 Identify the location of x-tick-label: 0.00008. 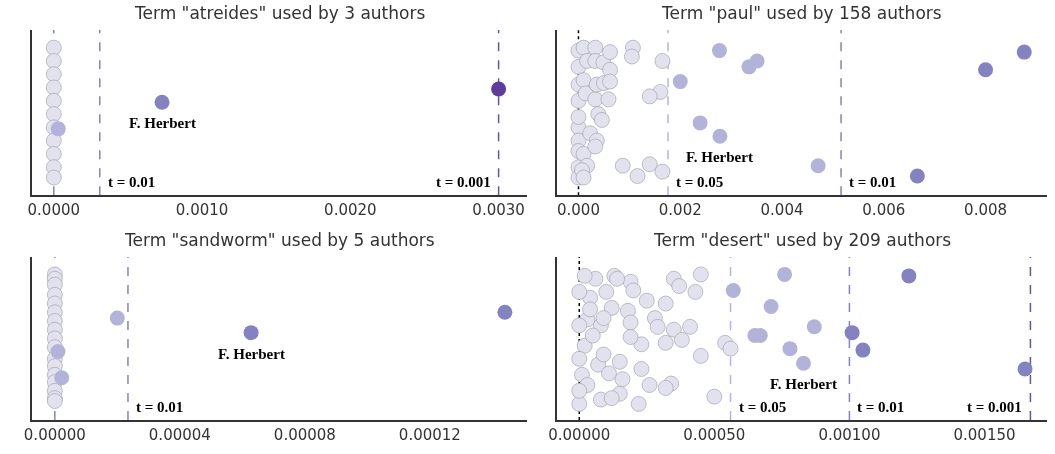
(304, 434).